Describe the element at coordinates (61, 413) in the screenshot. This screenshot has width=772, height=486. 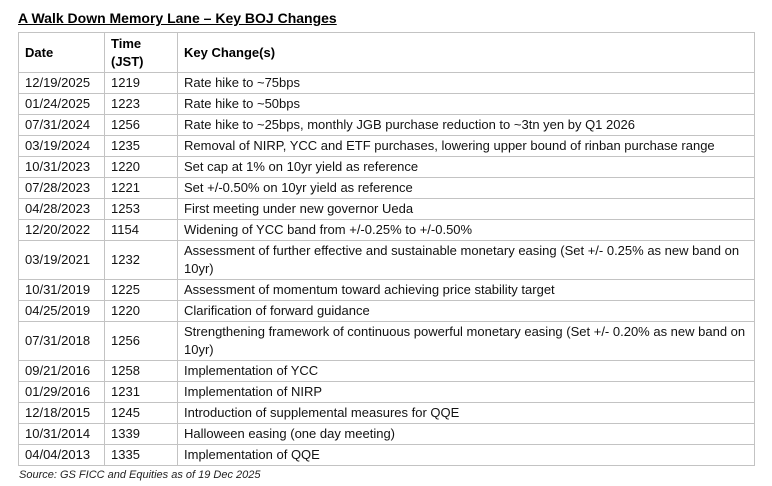
I see `cell-date: 12/18/2015` at that location.